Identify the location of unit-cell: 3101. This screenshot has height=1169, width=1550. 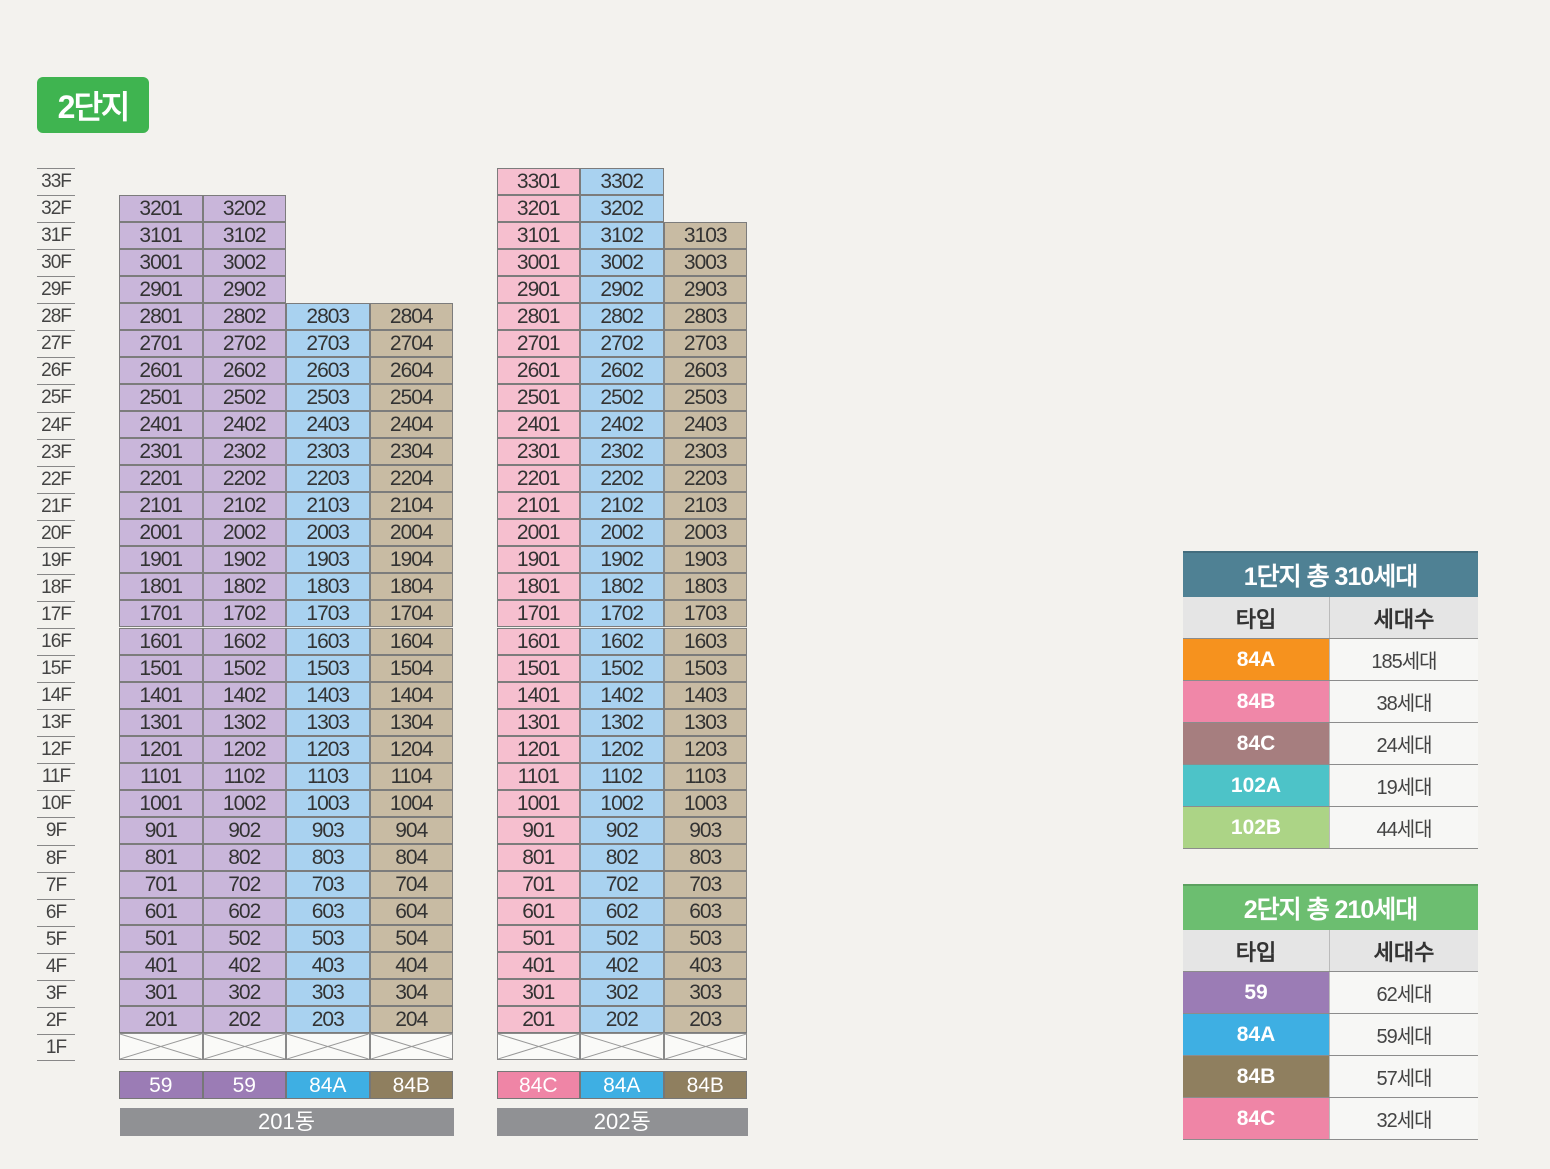
(161, 235).